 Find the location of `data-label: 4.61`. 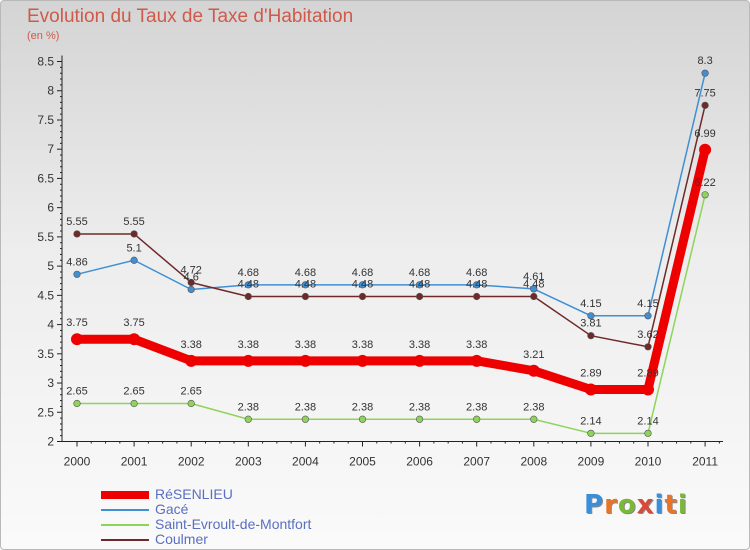

data-label: 4.61 is located at coordinates (533, 277).